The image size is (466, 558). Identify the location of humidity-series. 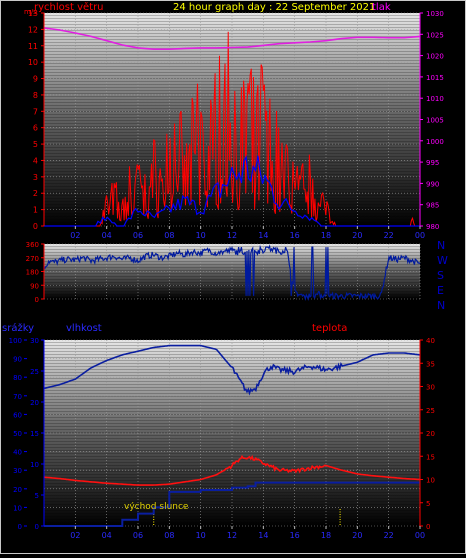
(232, 370).